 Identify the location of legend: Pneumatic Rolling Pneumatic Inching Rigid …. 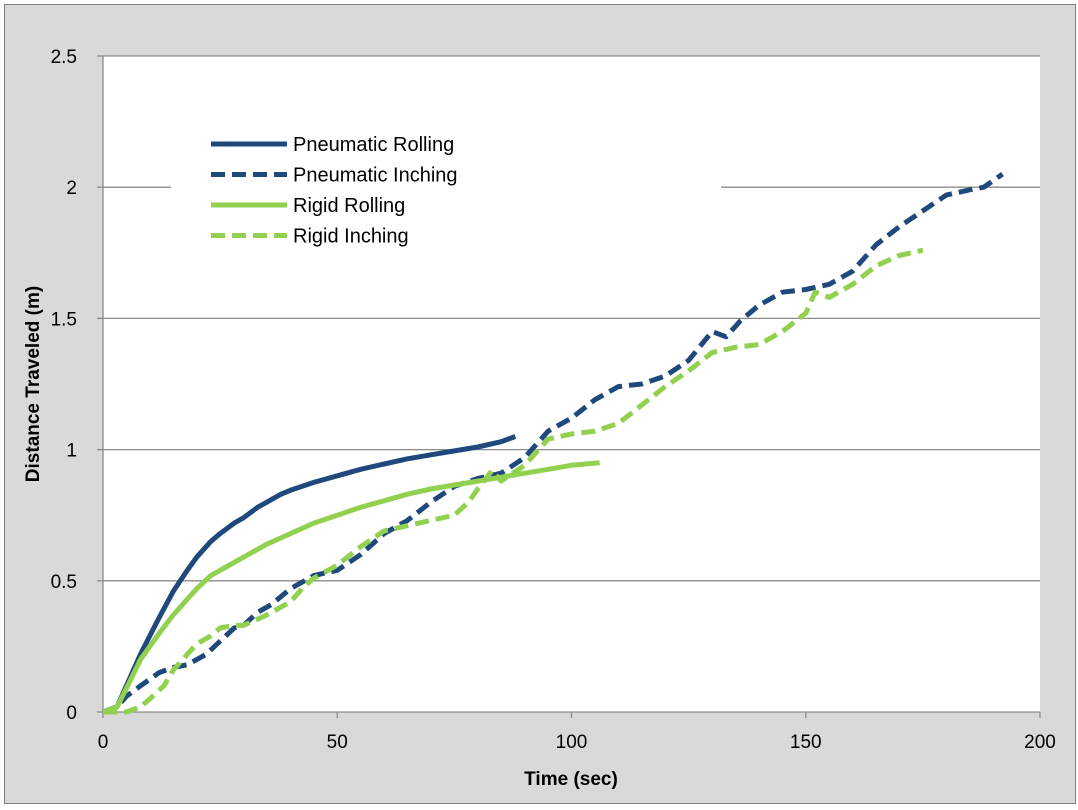
(446, 185).